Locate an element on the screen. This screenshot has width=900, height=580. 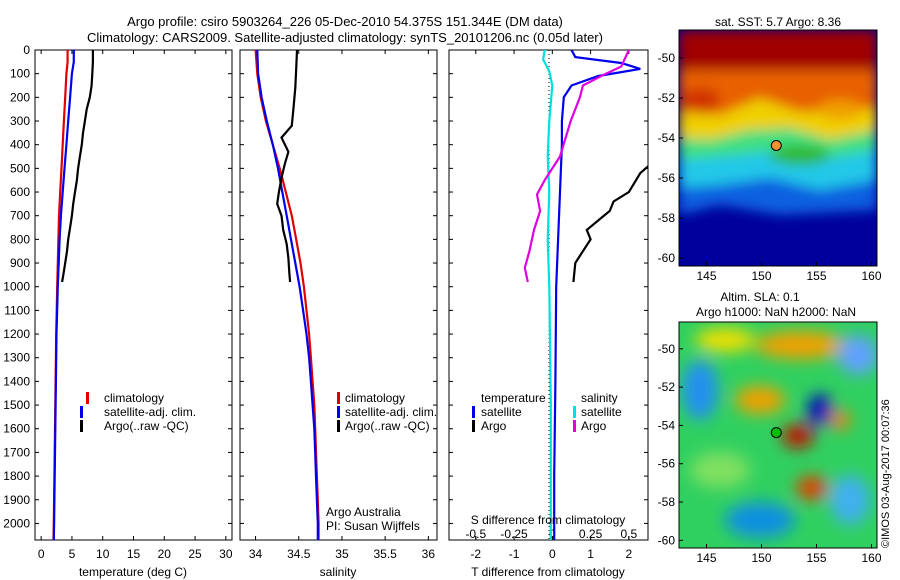
y-tick-label: 1300 is located at coordinates (16, 358).